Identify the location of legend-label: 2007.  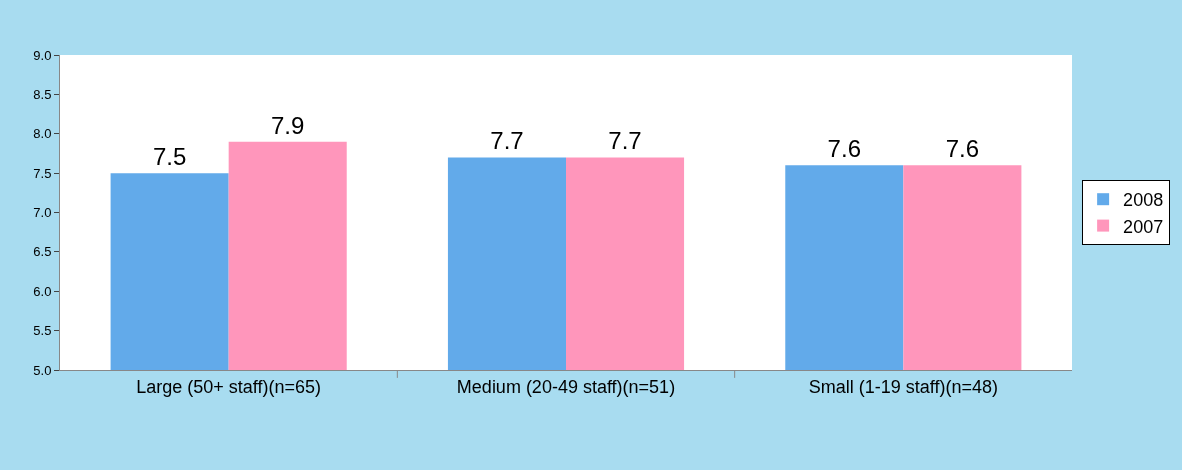
(1143, 226).